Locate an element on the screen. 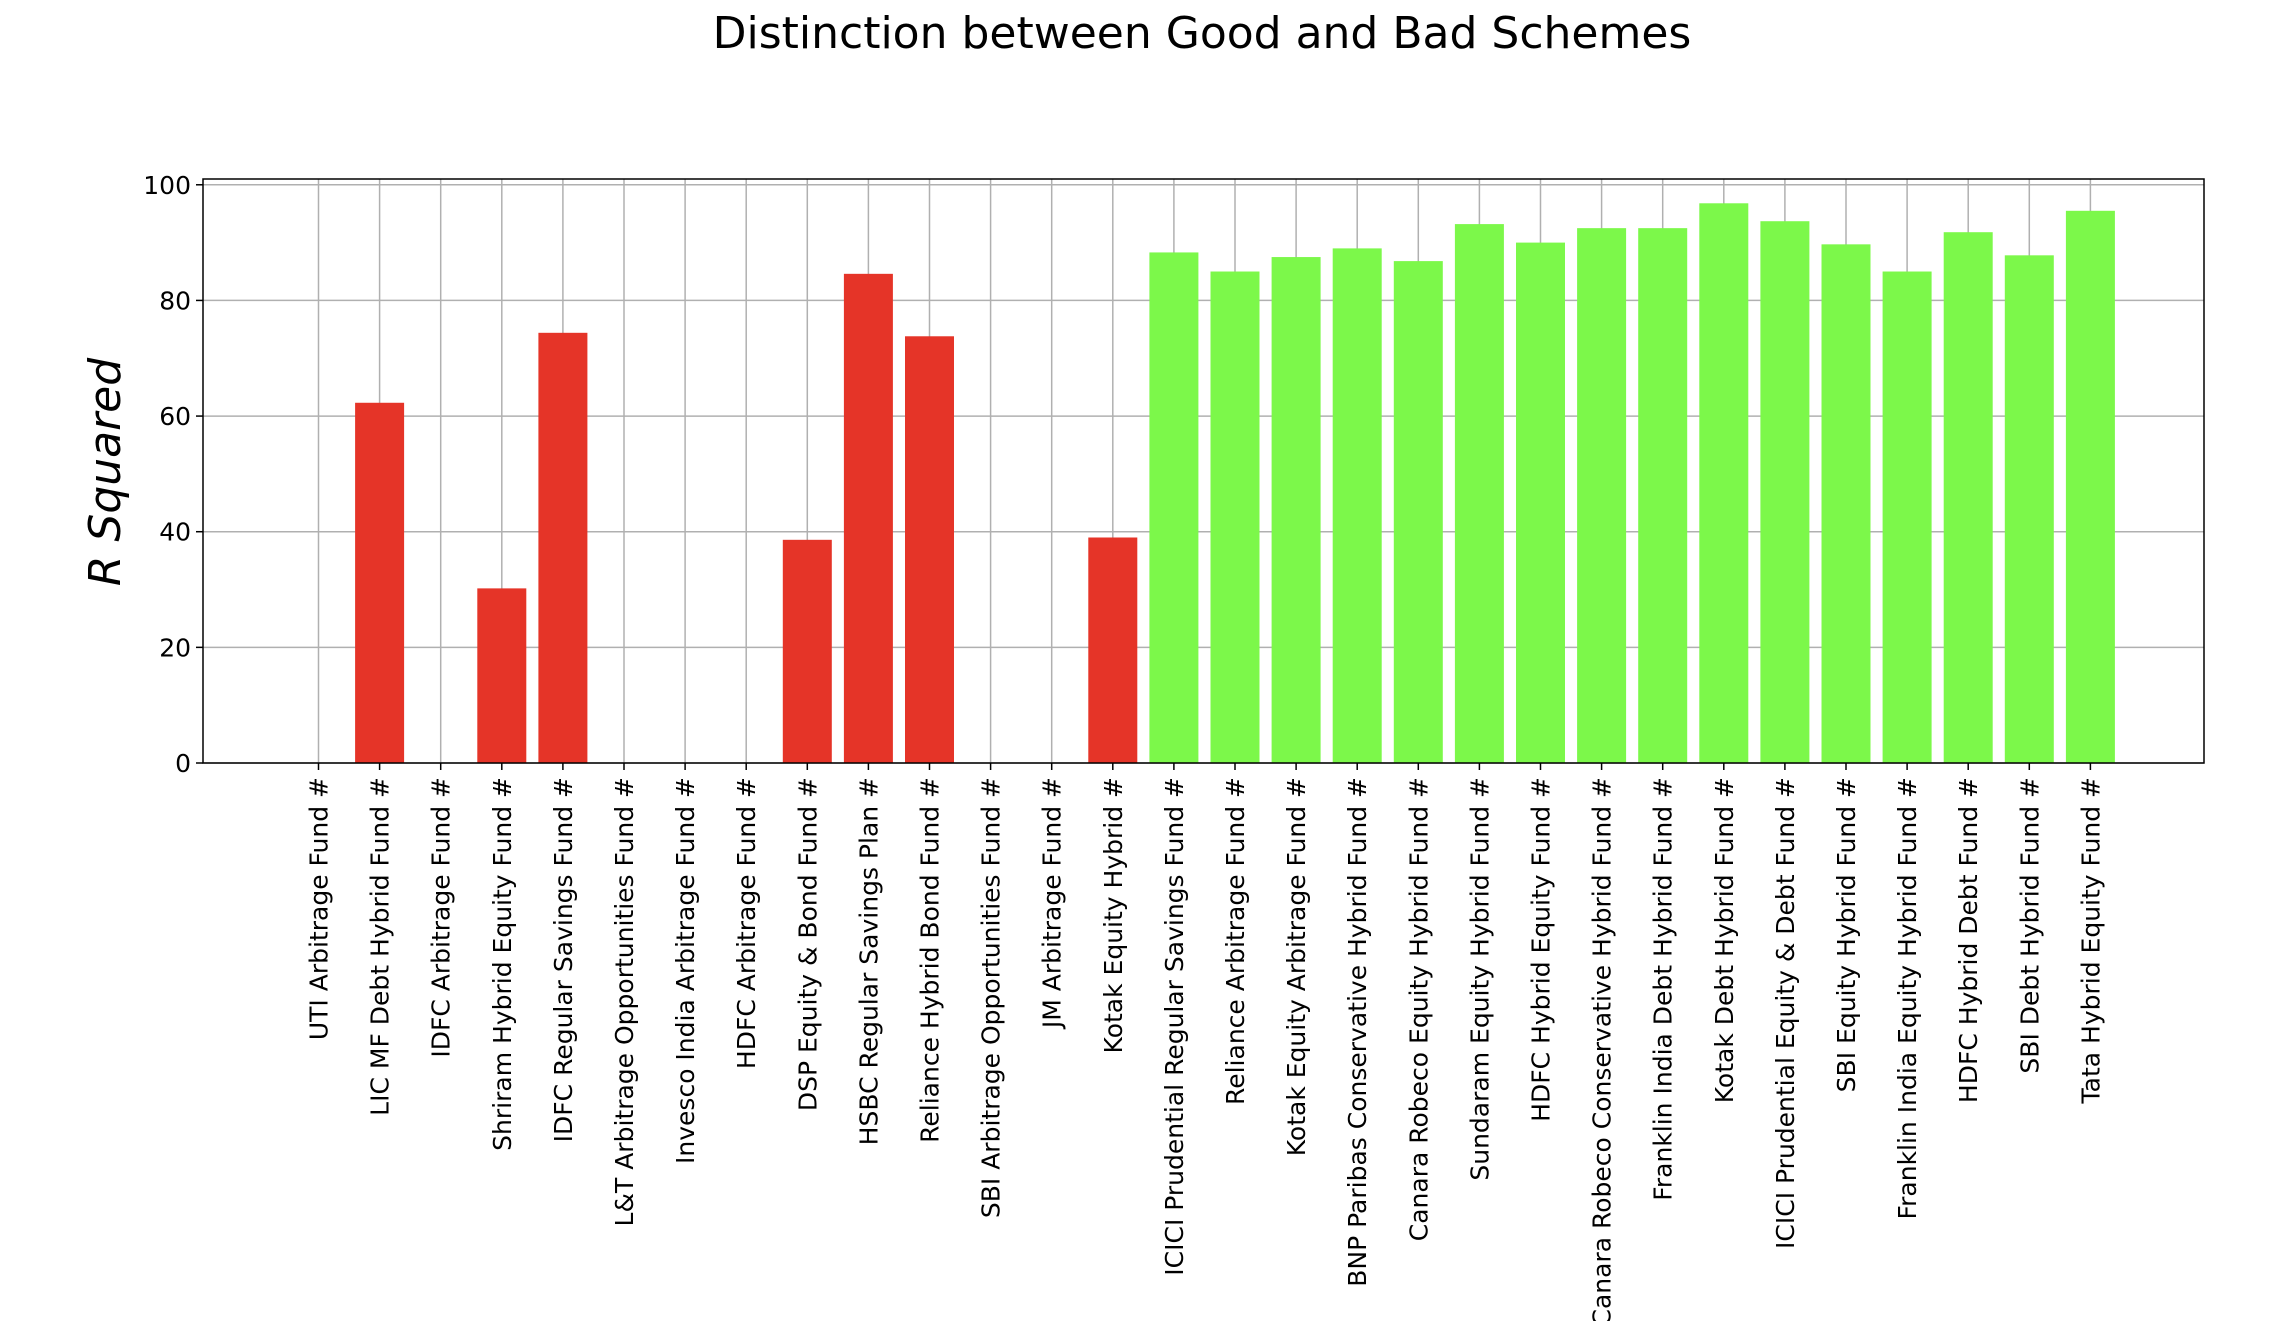 The width and height of the screenshot is (2279, 1325). y-tick-label: 100 is located at coordinates (167, 185).